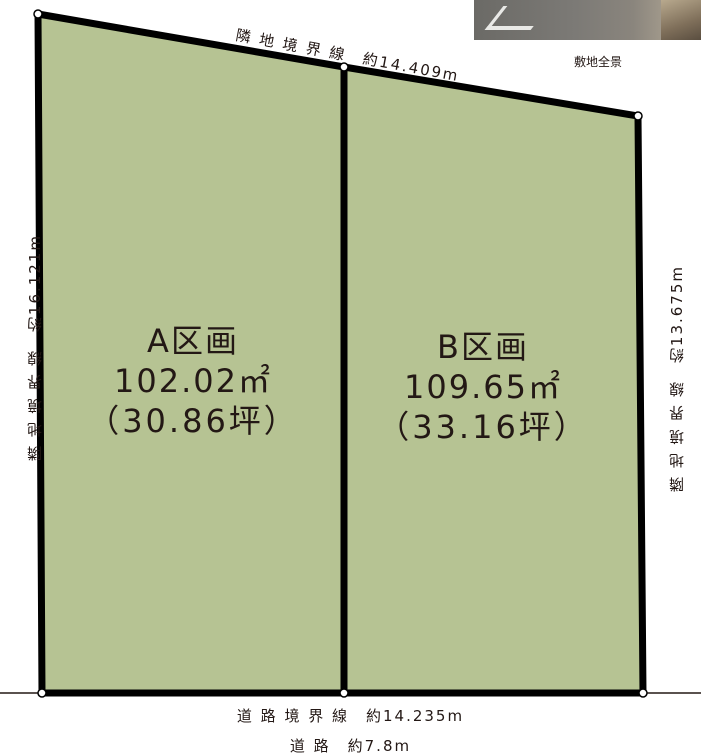 The width and height of the screenshot is (701, 756). What do you see at coordinates (35, 348) in the screenshot?
I see `left-boundary-label: 隣 地 境 界 線 約16.121m` at bounding box center [35, 348].